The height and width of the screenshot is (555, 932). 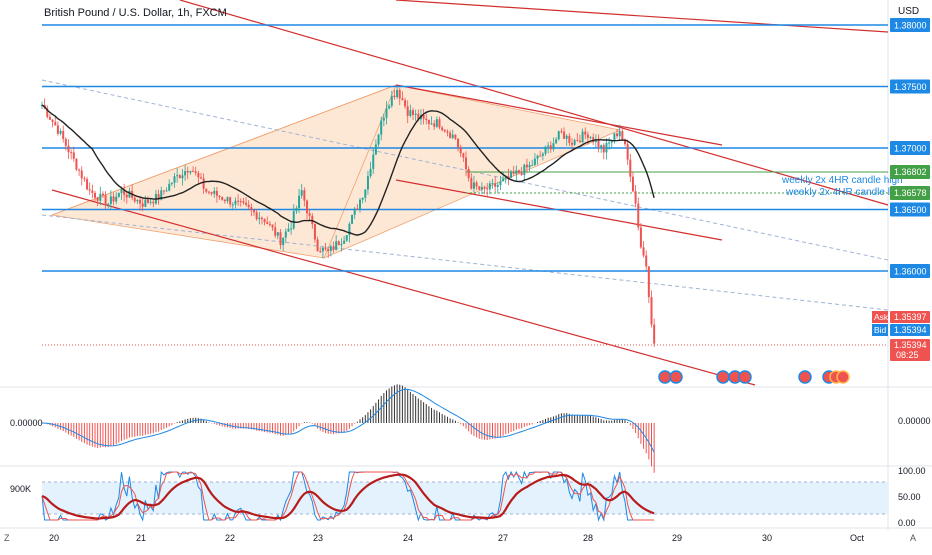 What do you see at coordinates (910, 345) in the screenshot?
I see `last-price: 1.35394` at bounding box center [910, 345].